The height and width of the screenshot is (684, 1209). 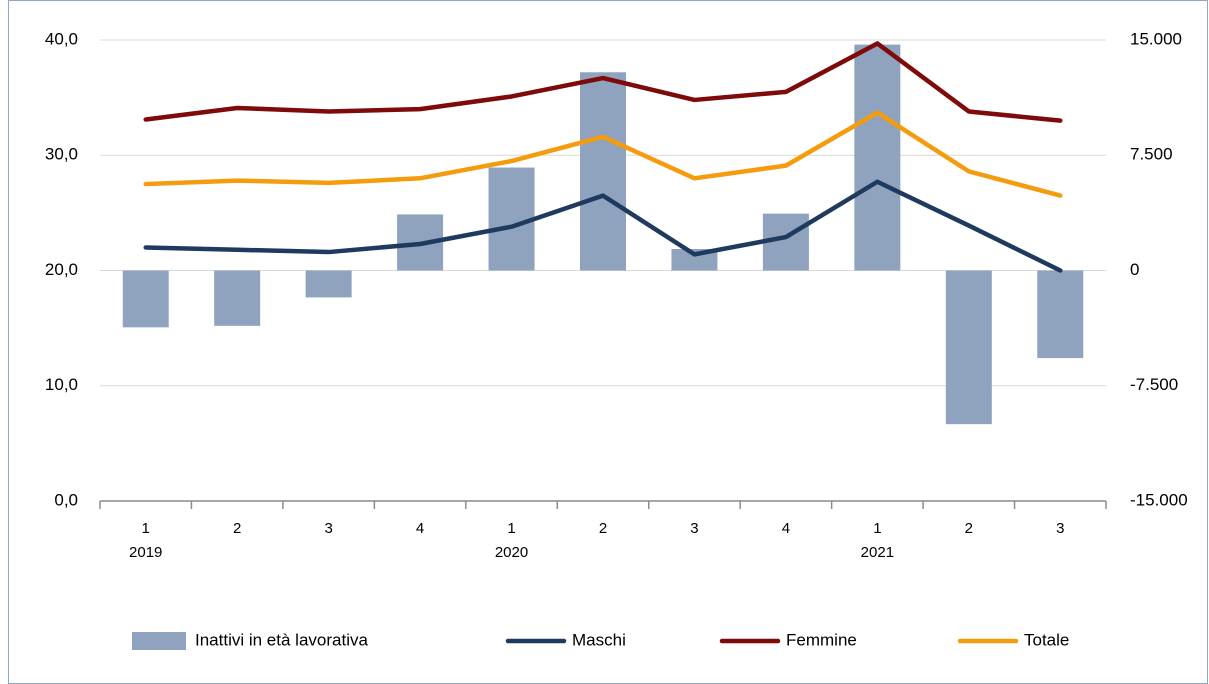 I want to click on year-label: 2020, so click(x=511, y=552).